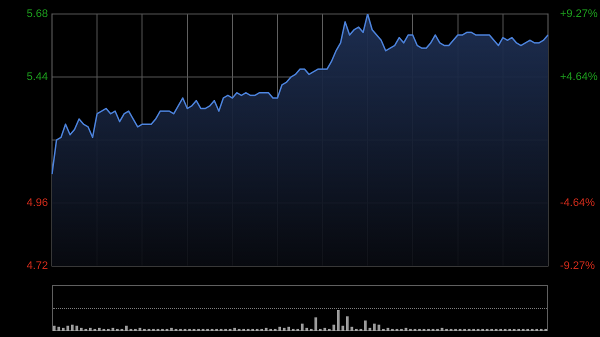 Image resolution: width=600 pixels, height=337 pixels. I want to click on y2-tick-label: -4.64%, so click(578, 203).